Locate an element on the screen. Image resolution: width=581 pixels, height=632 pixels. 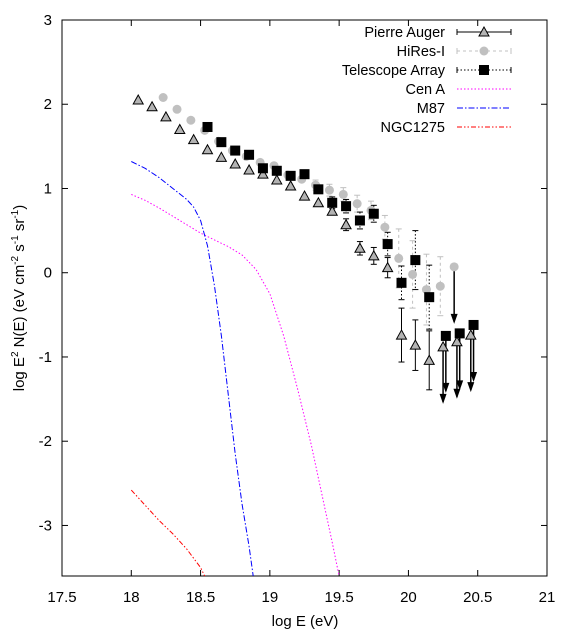
legend-label-ngc1275: NGC1275 is located at coordinates (413, 128).